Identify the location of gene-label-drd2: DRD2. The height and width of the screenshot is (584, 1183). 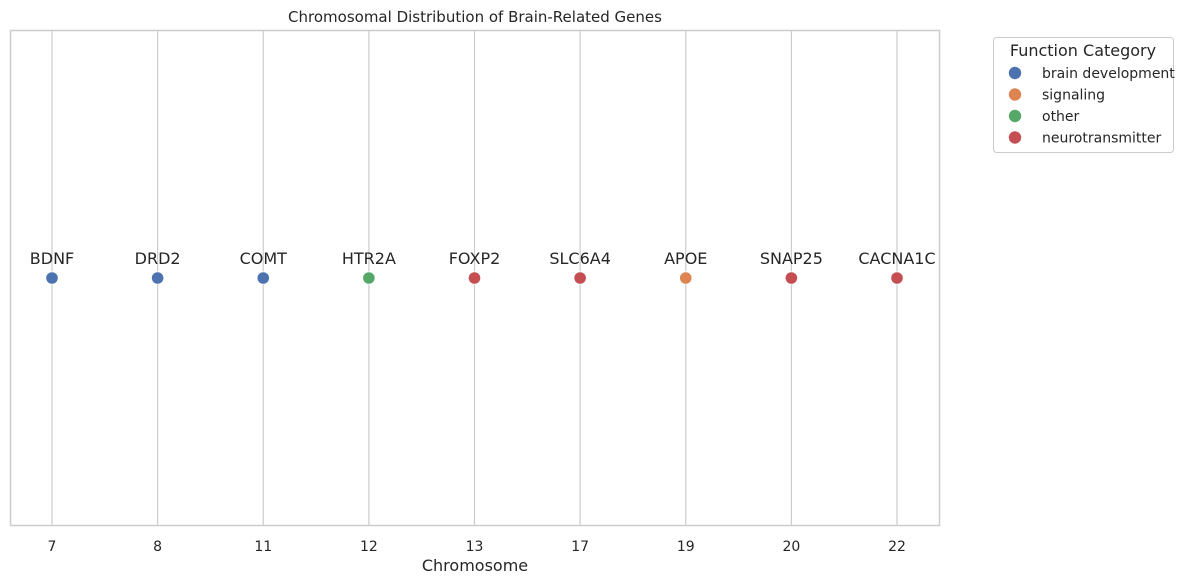
(158, 258).